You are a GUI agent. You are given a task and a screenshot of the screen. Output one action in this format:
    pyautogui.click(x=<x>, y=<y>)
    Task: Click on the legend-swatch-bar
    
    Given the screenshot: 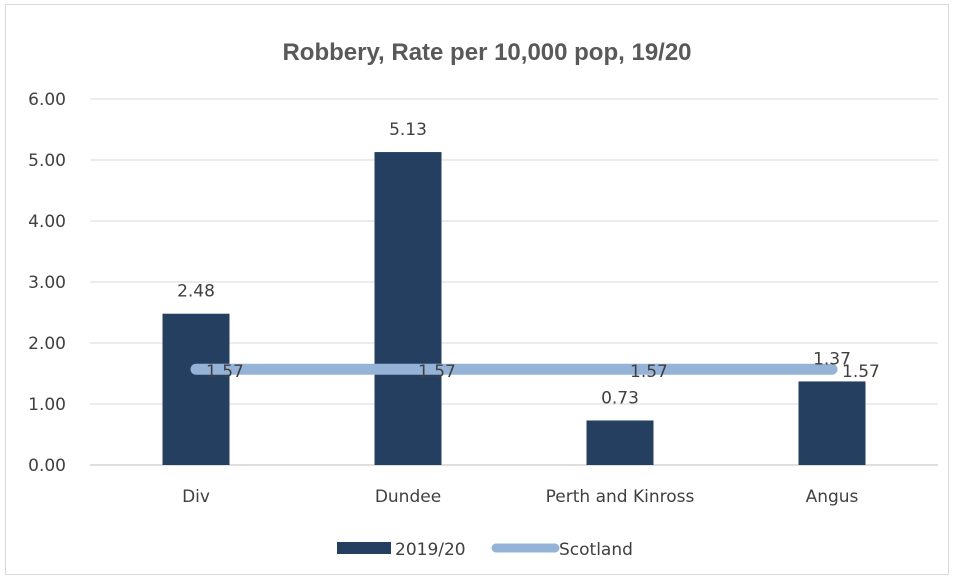 What is the action you would take?
    pyautogui.click(x=364, y=548)
    